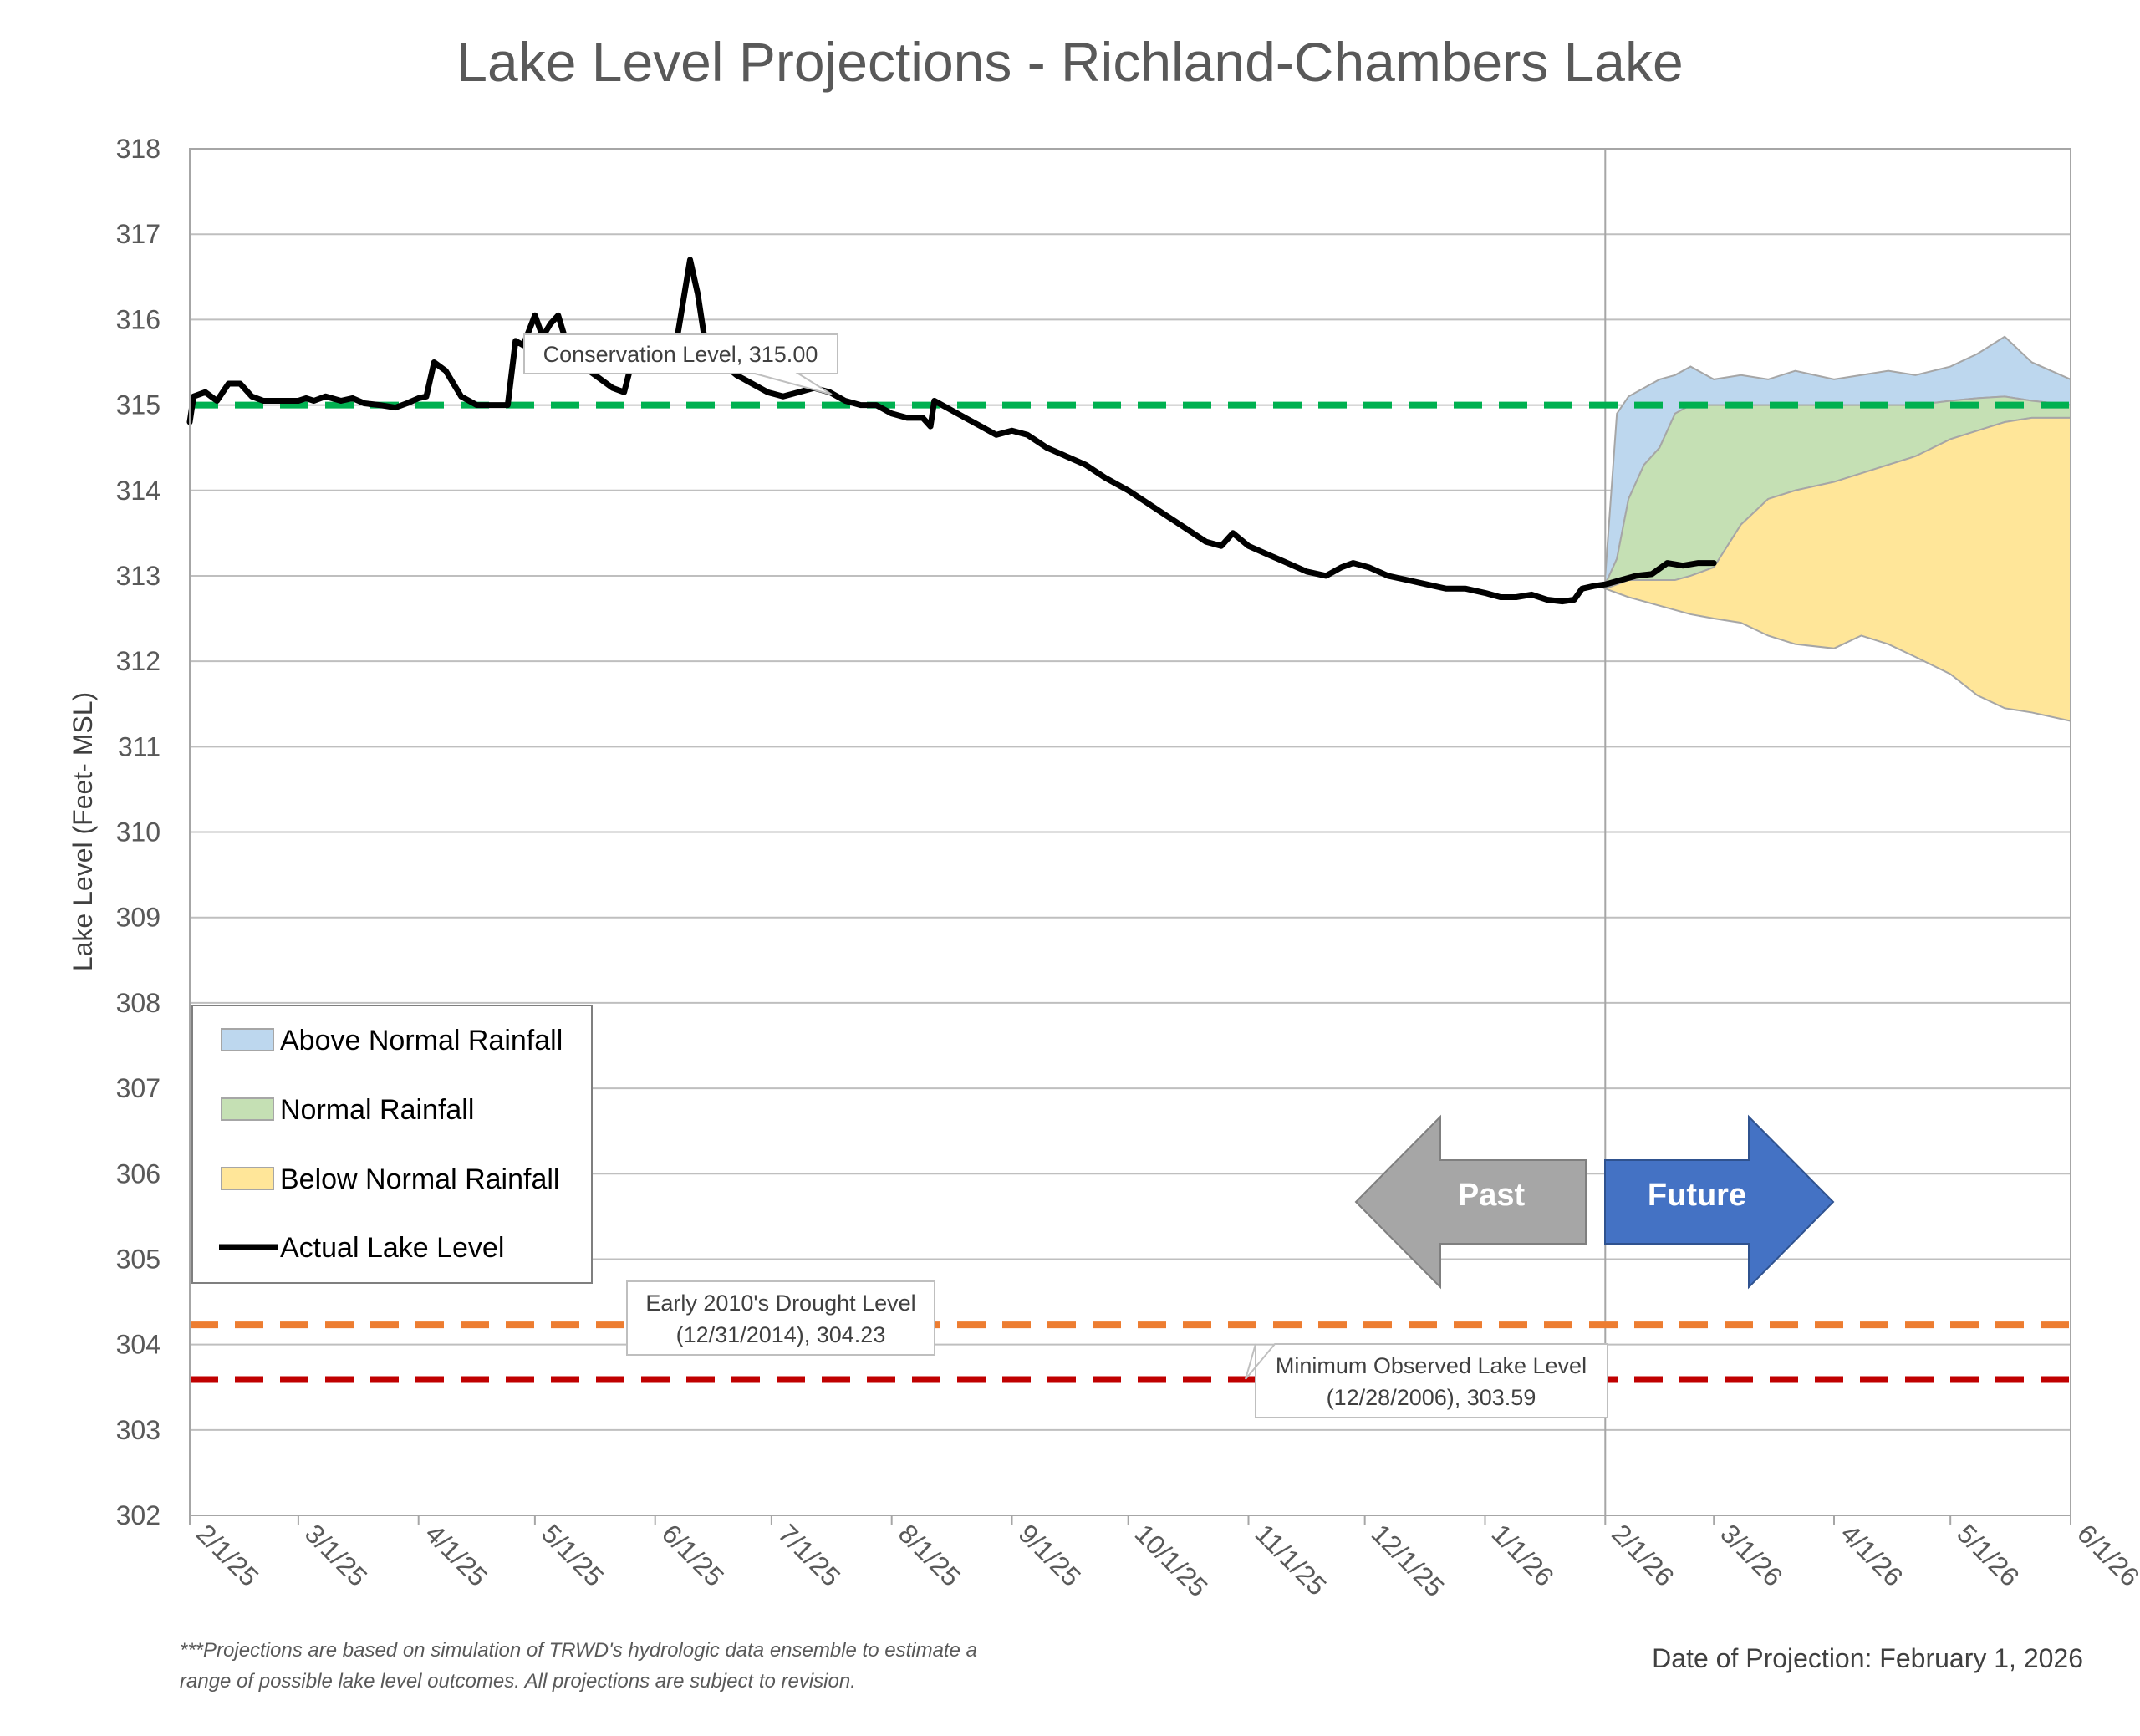 Image resolution: width=2140 pixels, height=1736 pixels. I want to click on y-tick-label: 309, so click(138, 918).